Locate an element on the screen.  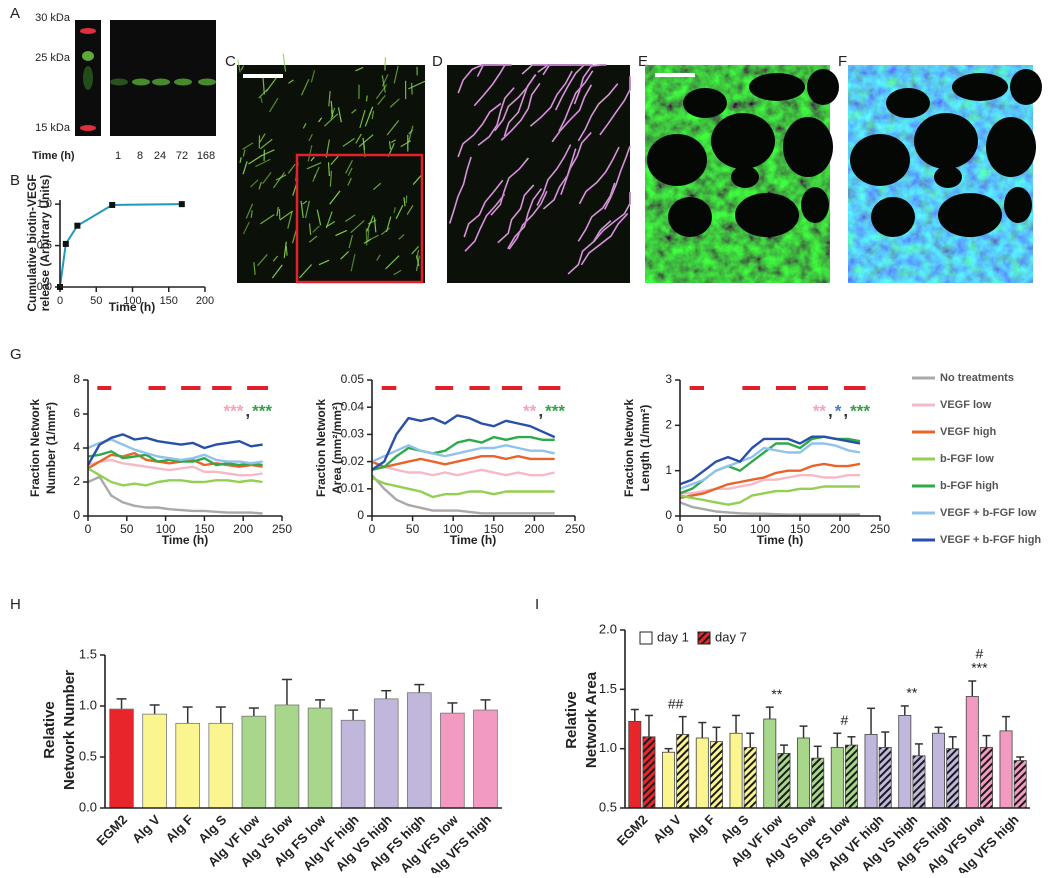
y-axis-label: Cumulative biotin-VEGF is located at coordinates (32, 242).